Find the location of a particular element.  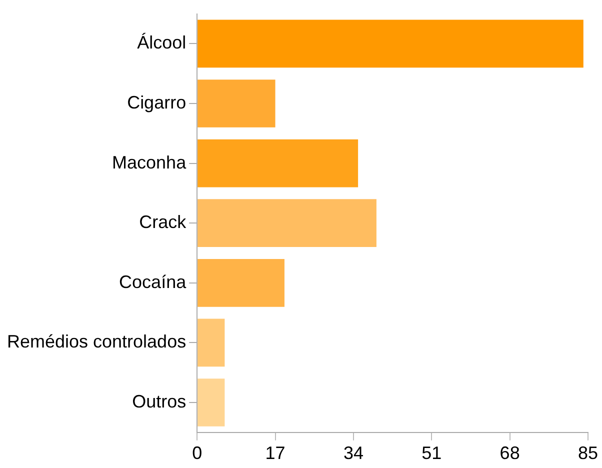

x-tick-label: 85 is located at coordinates (588, 453).